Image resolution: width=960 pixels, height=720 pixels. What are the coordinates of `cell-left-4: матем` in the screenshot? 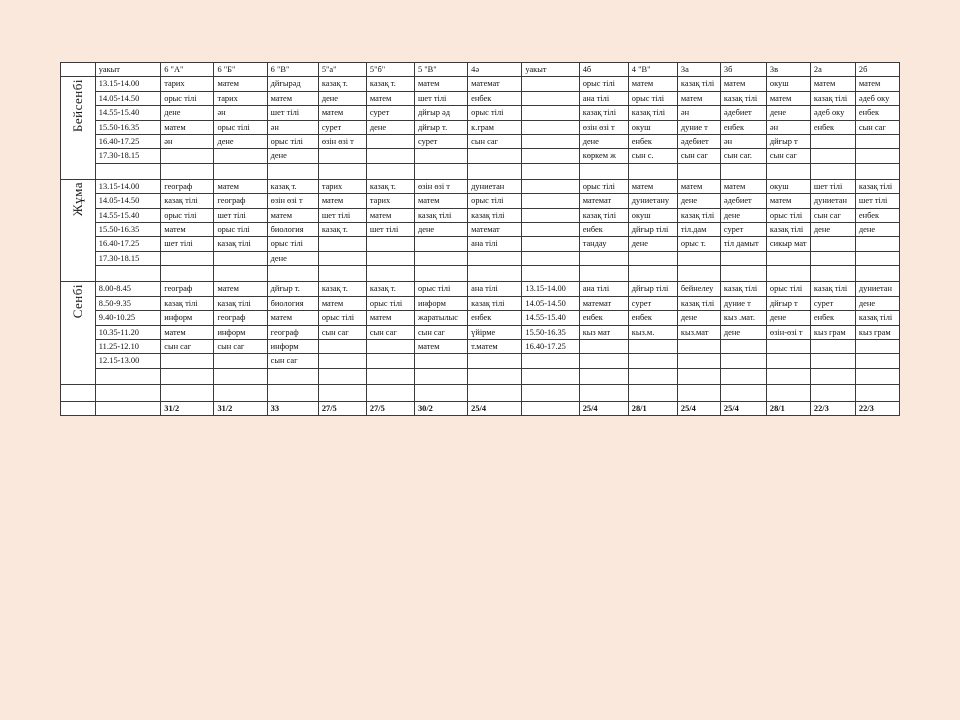 It's located at (390, 98).